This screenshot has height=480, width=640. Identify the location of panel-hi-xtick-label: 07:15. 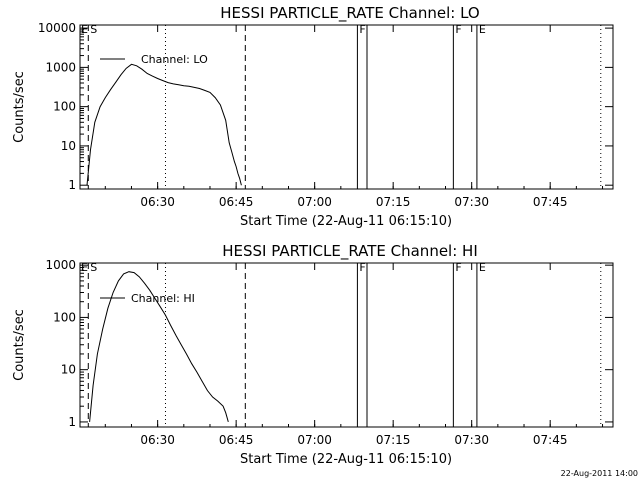
(393, 440).